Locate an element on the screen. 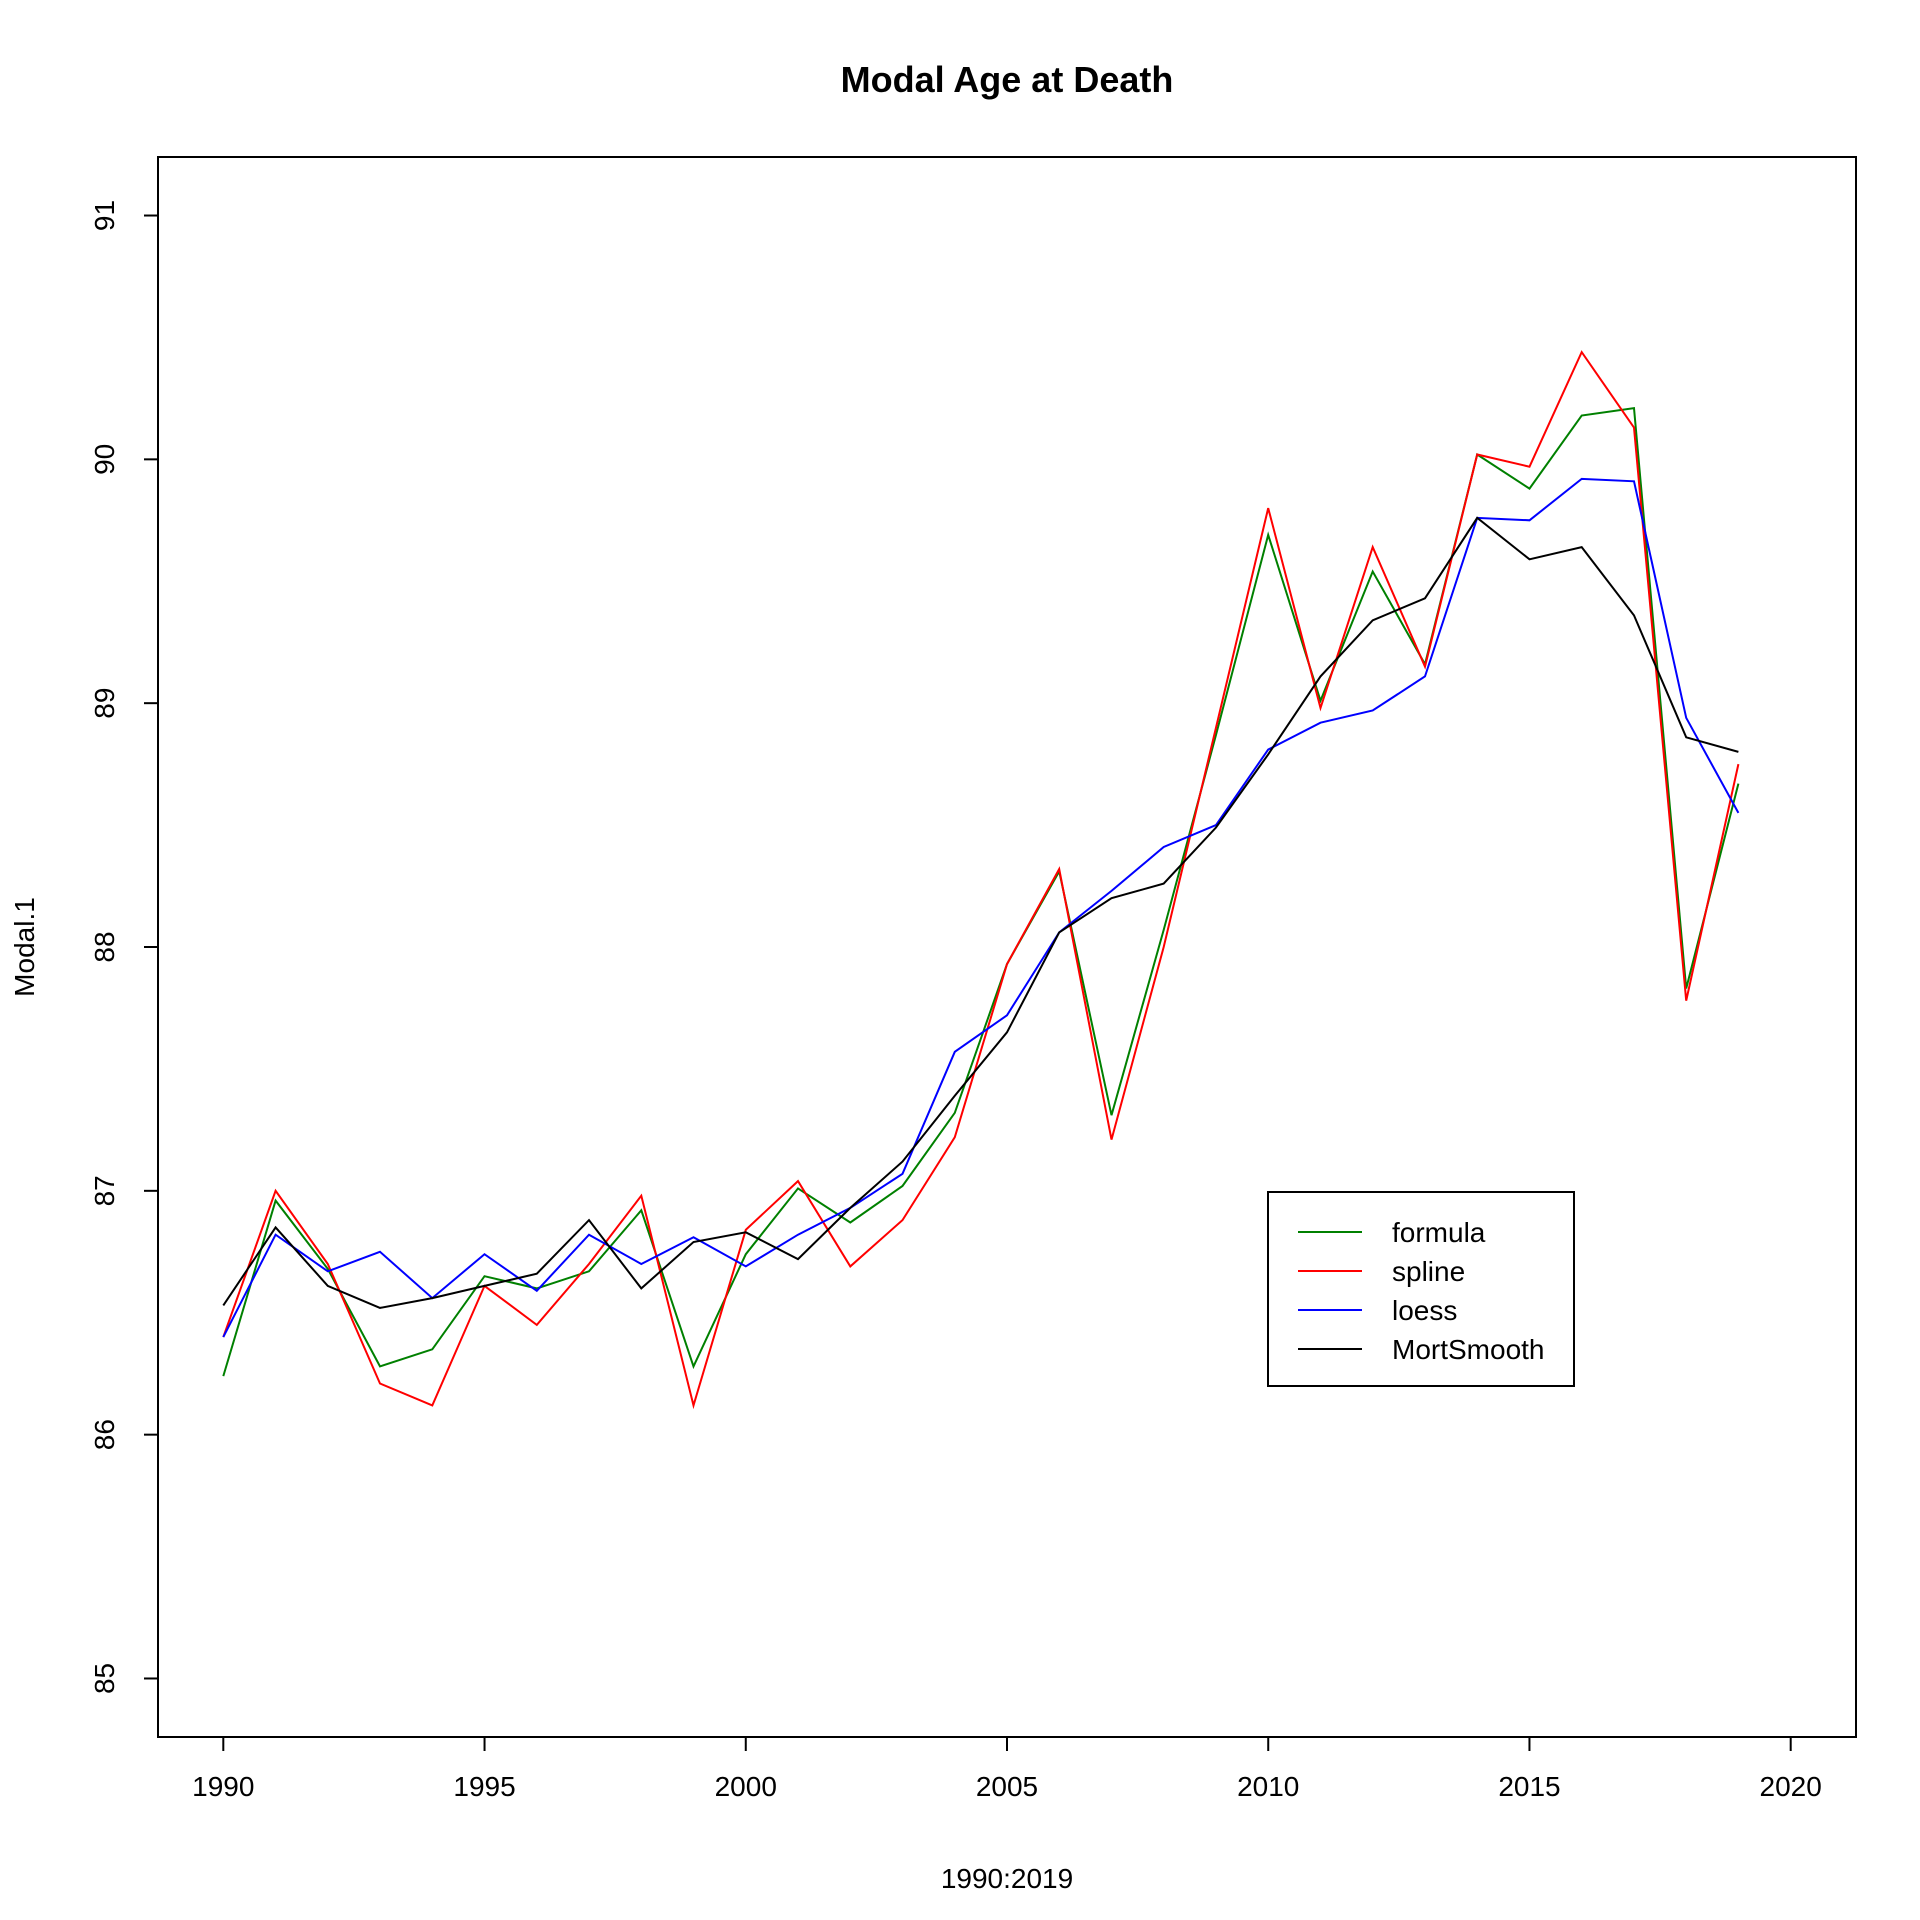 This screenshot has height=1920, width=1920. y-tick-label: 89 is located at coordinates (104, 703).